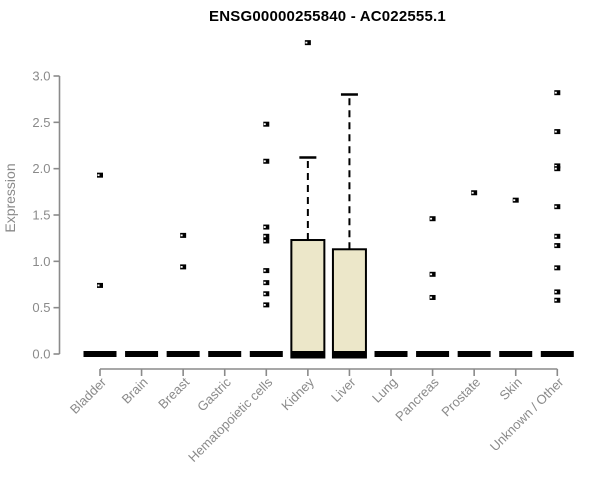 This screenshot has height=500, width=600. Describe the element at coordinates (135, 391) in the screenshot. I see `x-tick-label-brain: Brain` at that location.